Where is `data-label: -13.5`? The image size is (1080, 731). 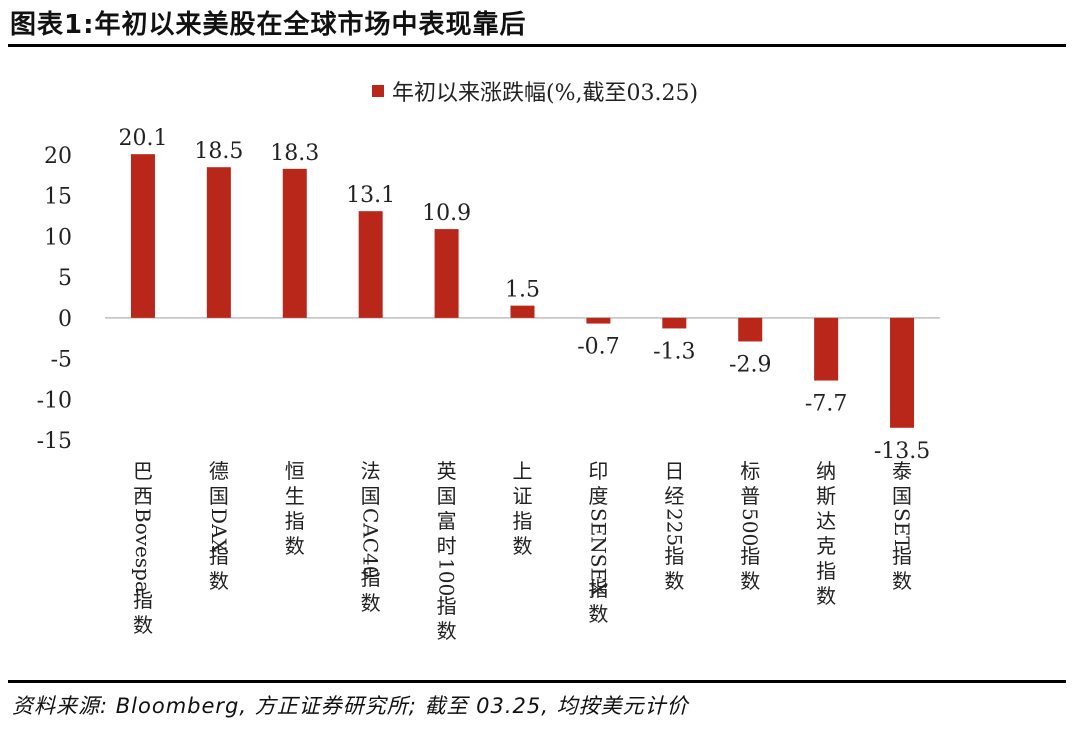
data-label: -13.5 is located at coordinates (902, 451).